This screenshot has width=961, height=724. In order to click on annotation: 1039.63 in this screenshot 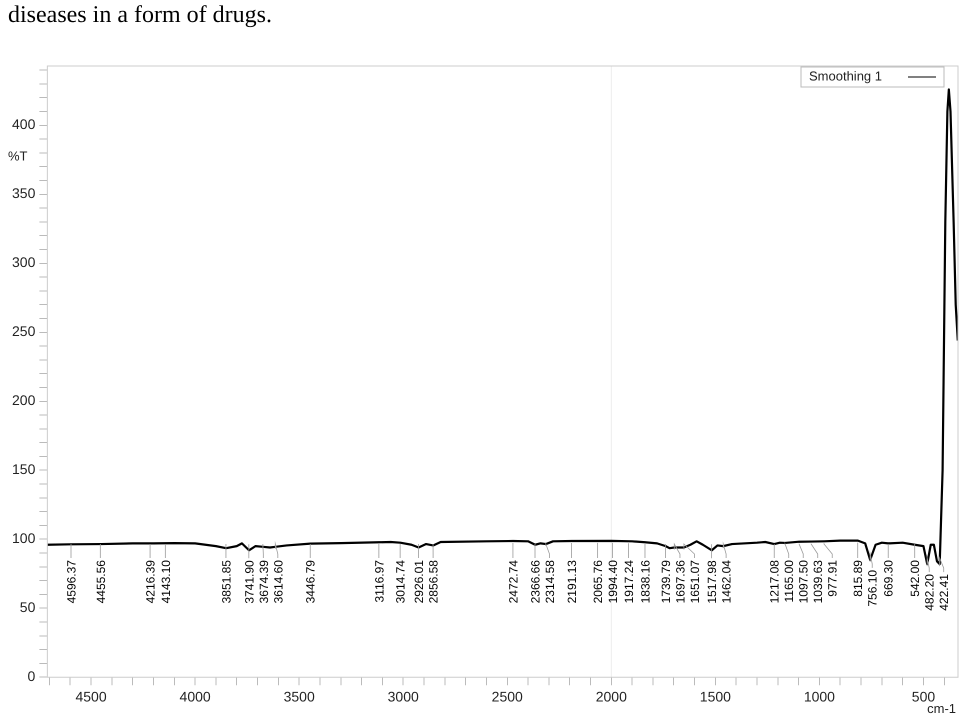, I will do `click(818, 582)`.